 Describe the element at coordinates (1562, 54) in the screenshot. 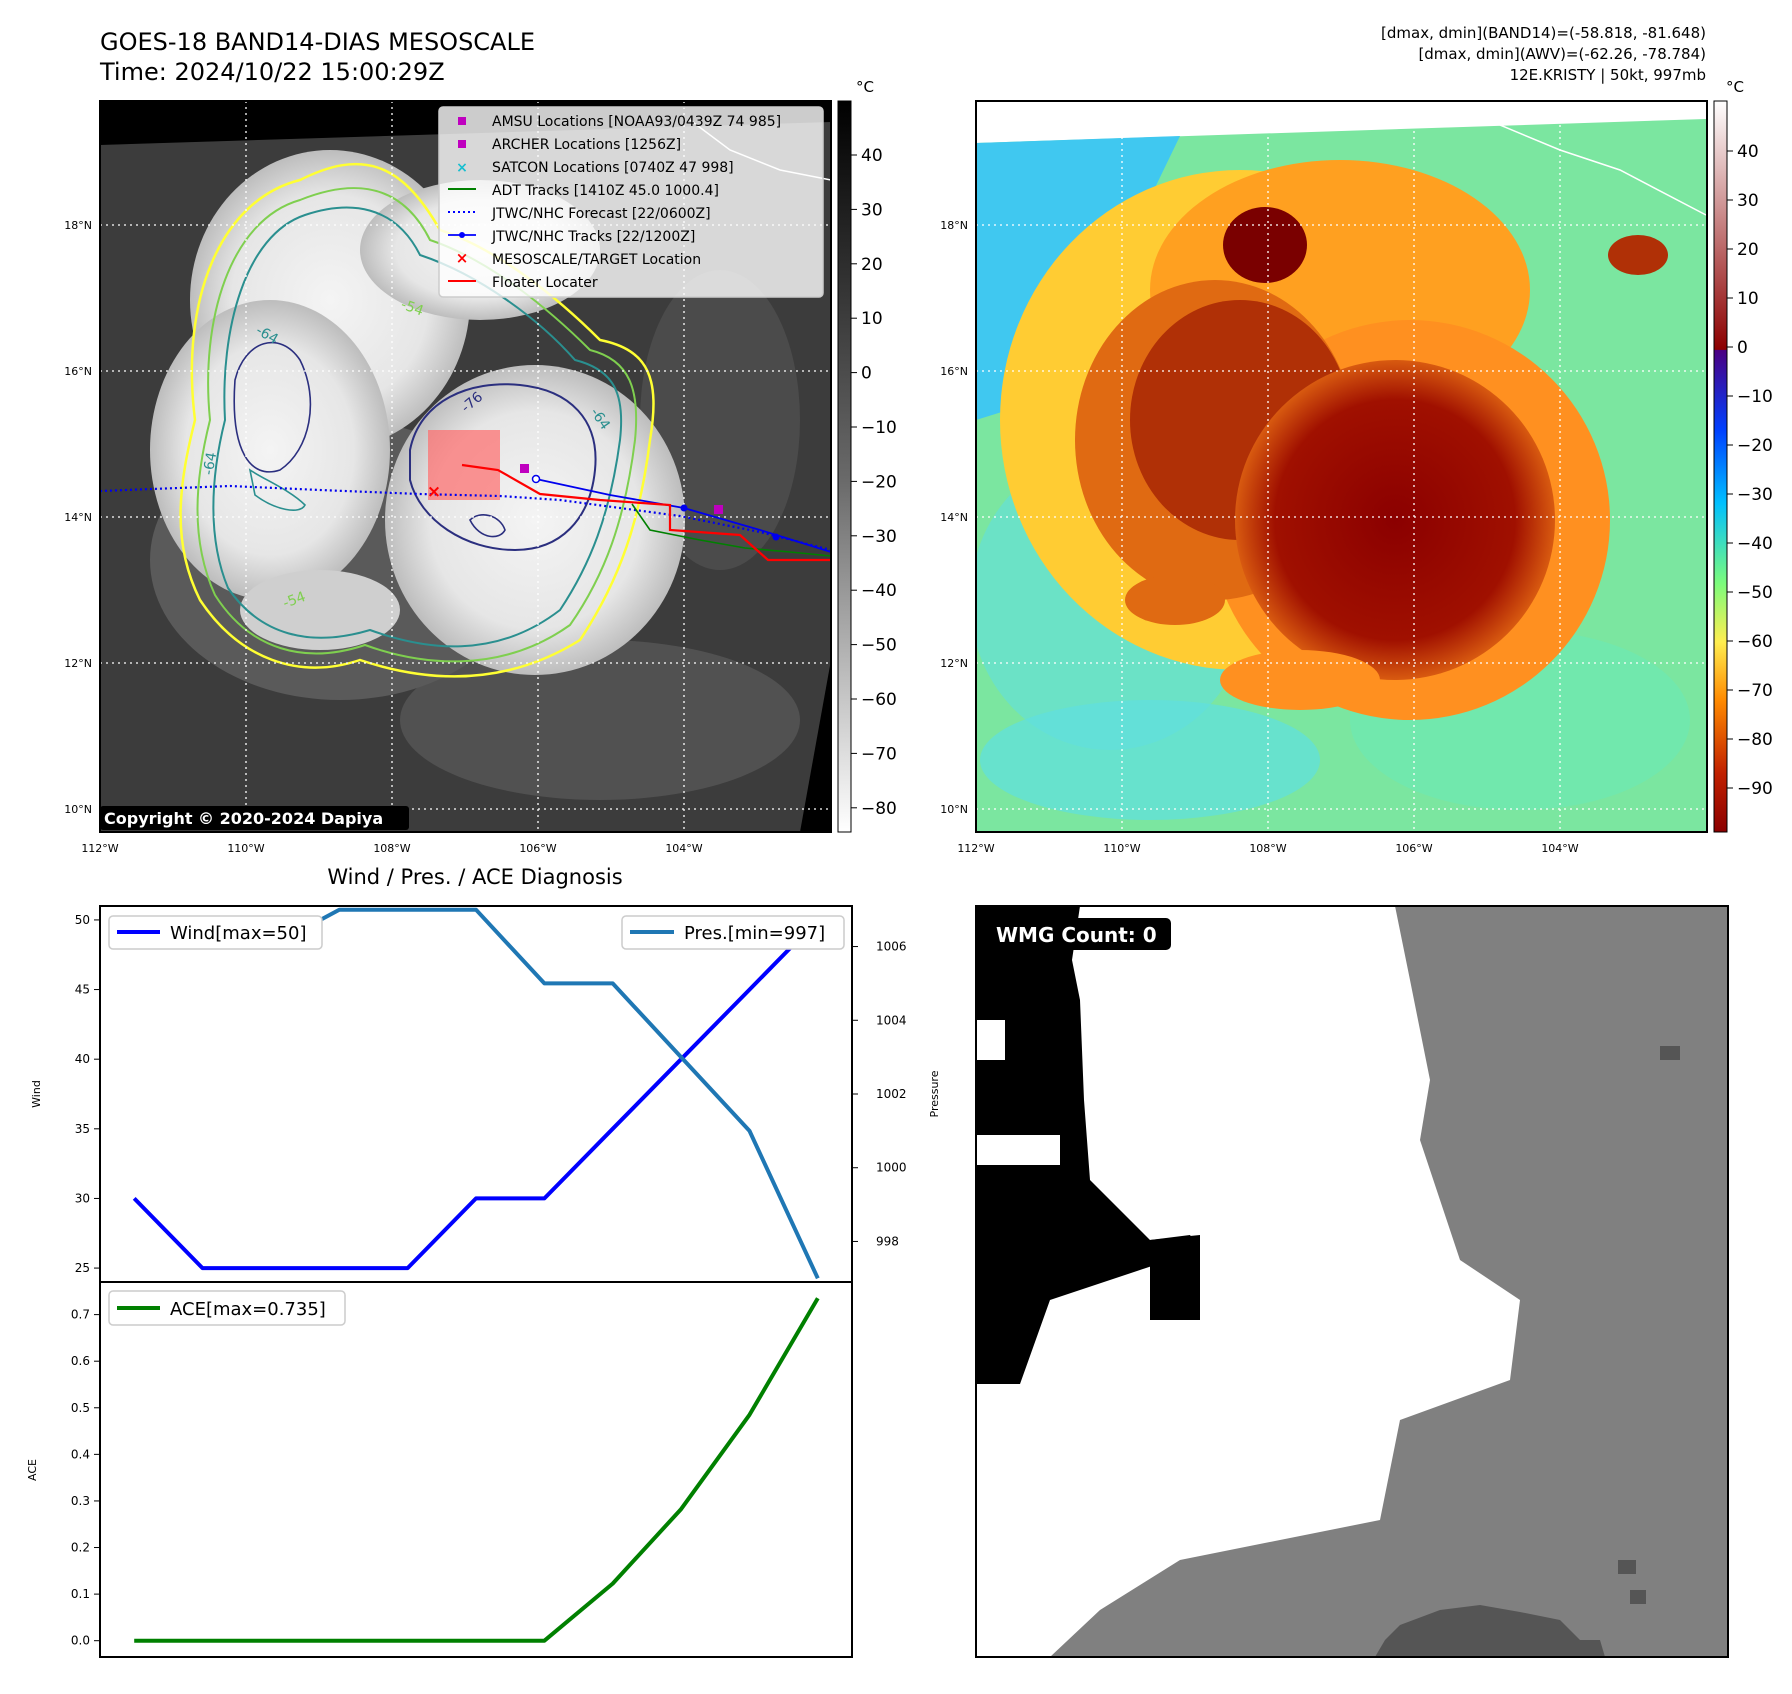

I see `info-awv: [dmax, dmin](AWV)=(-62.26, -78.784)` at that location.